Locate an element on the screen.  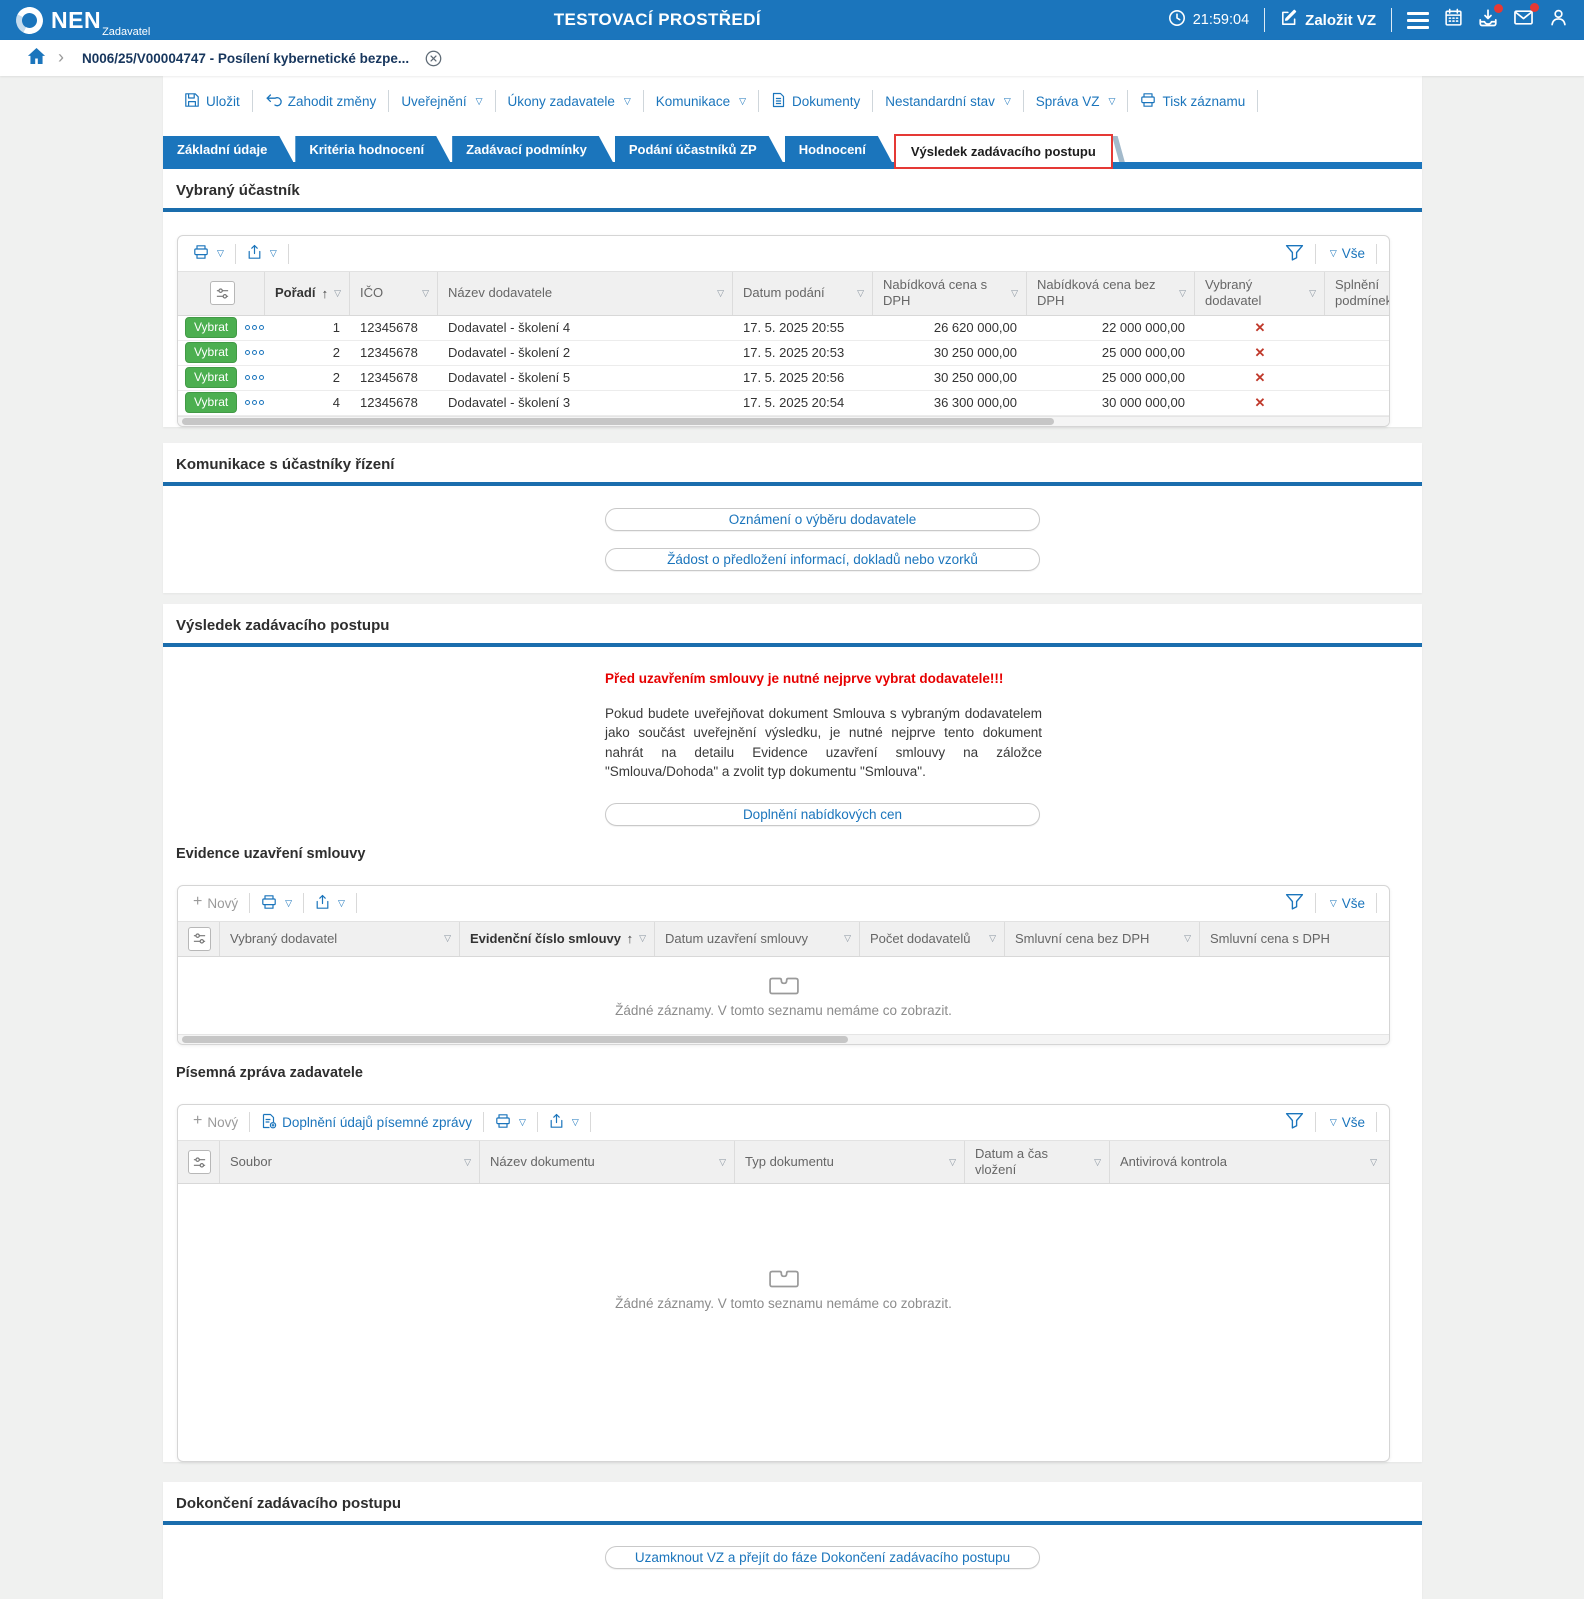
tab-hodnoceni: Hodnocení is located at coordinates (838, 149).